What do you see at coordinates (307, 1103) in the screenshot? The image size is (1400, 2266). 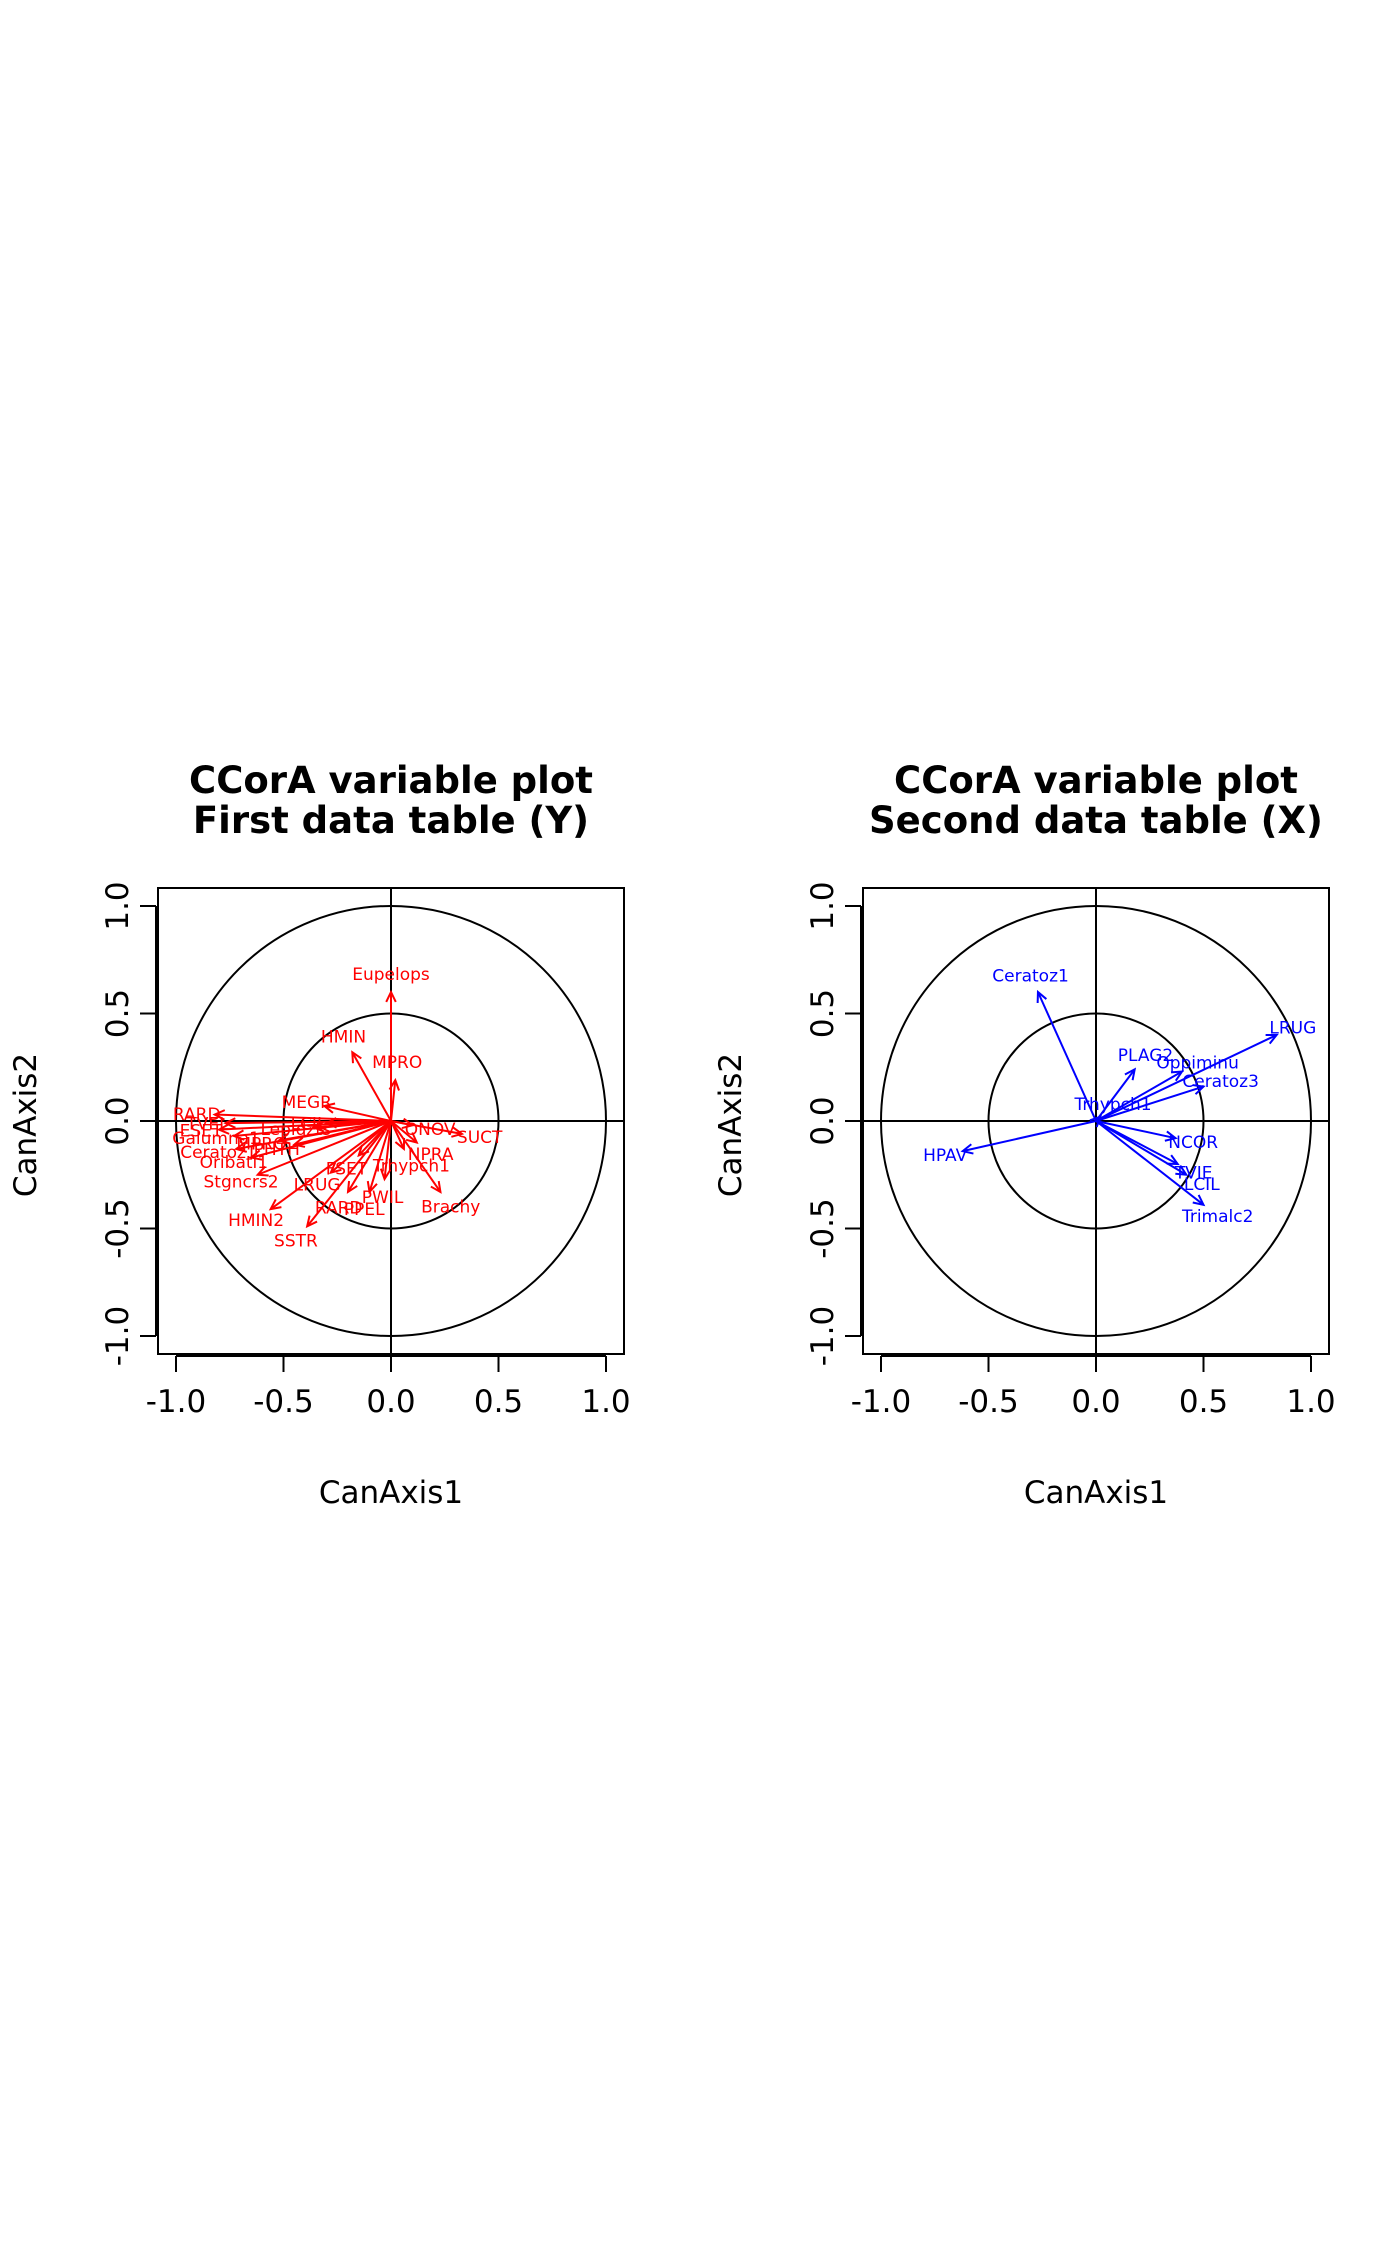 I see `variable-label: MEGR` at bounding box center [307, 1103].